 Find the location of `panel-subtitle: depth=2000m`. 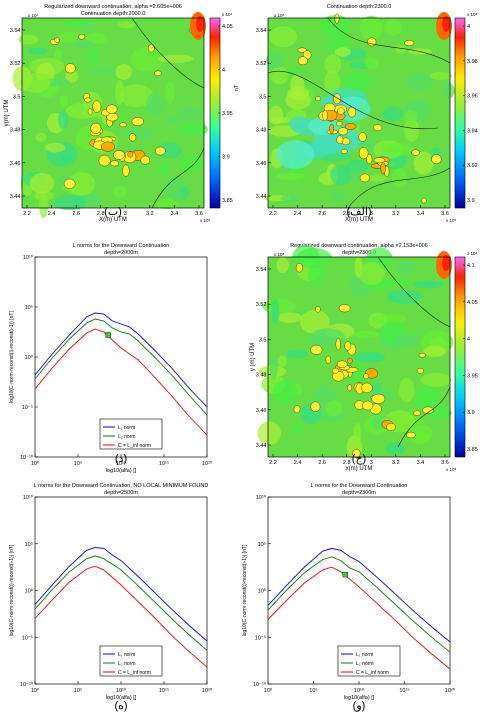

panel-subtitle: depth=2000m is located at coordinates (121, 253).